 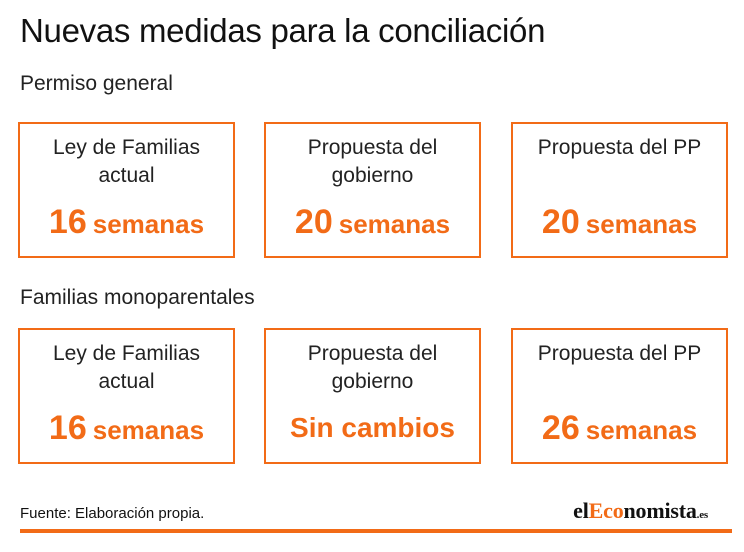 I want to click on logo-suffix: nomista, so click(x=660, y=510).